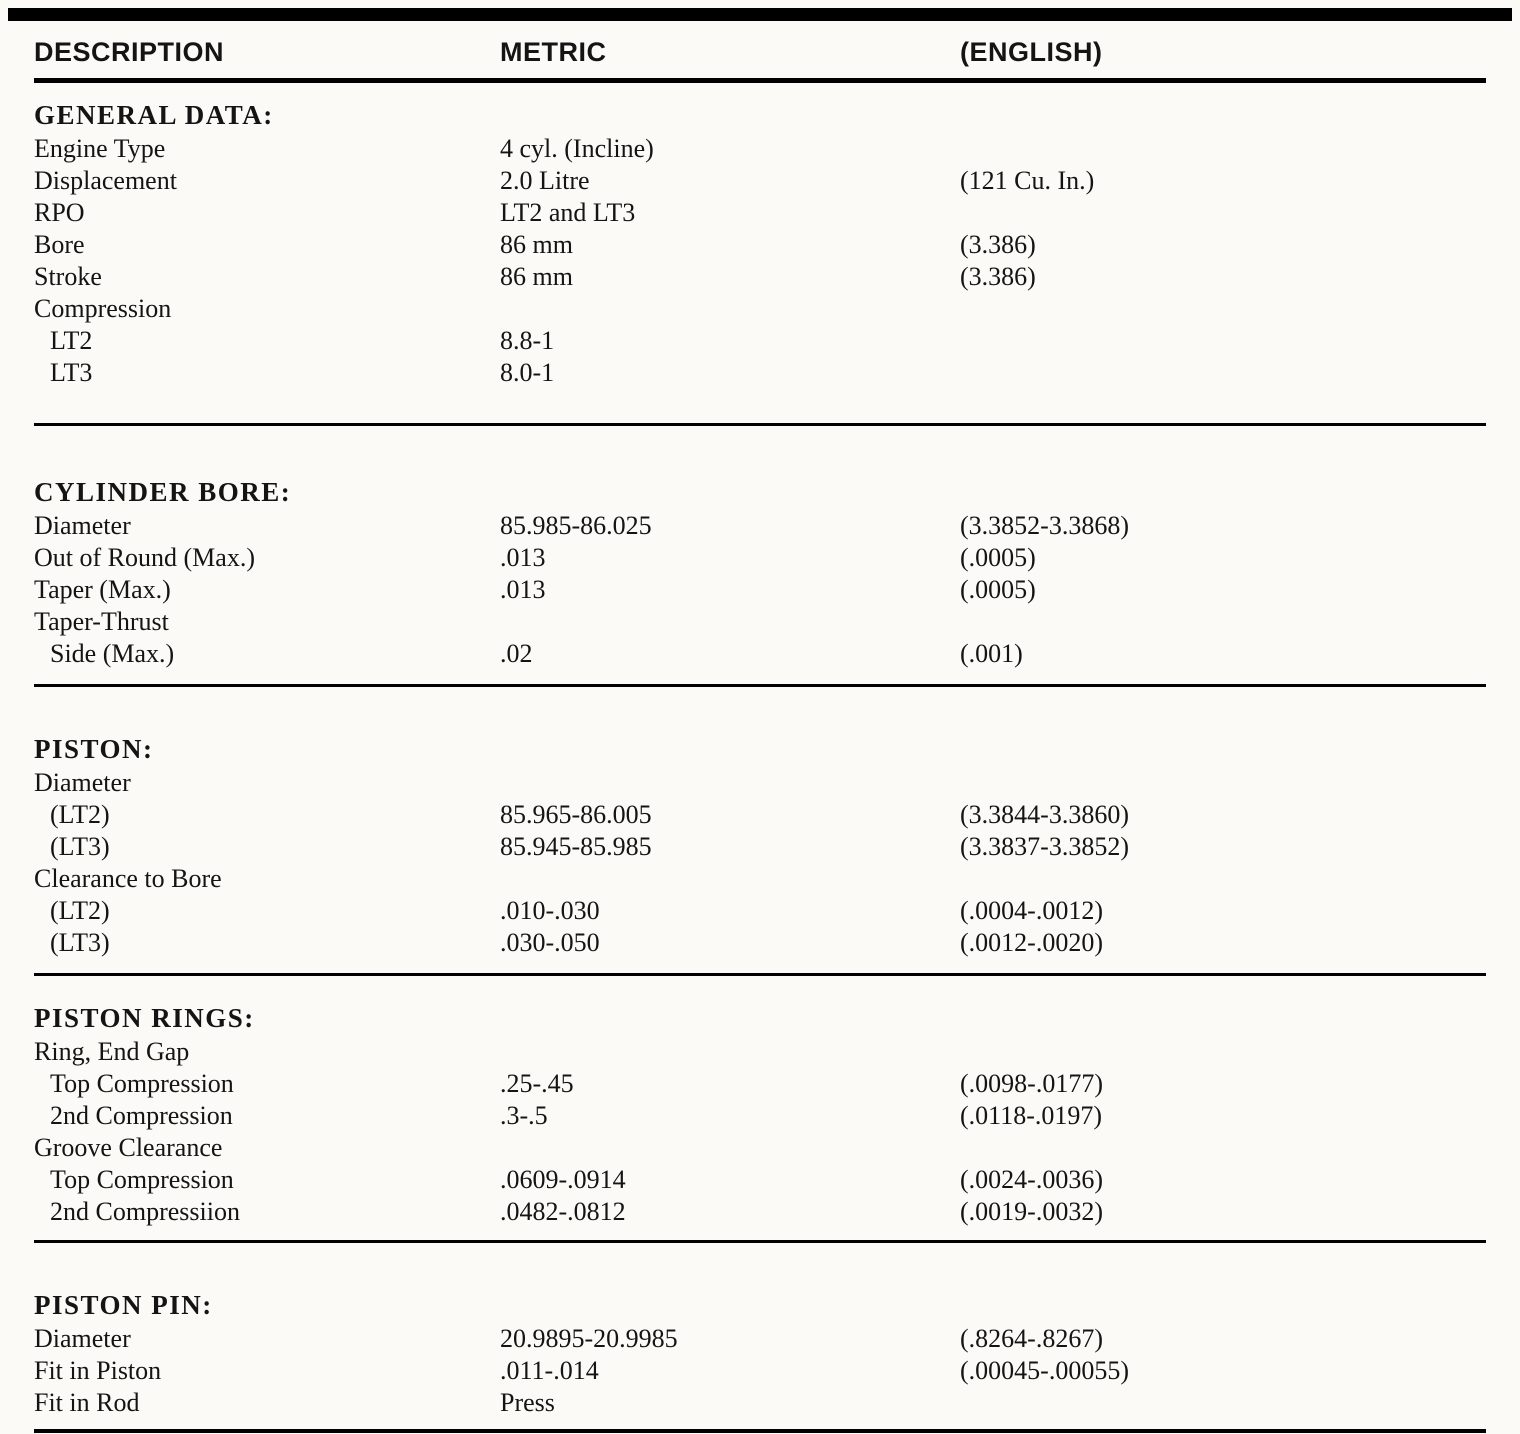 The image size is (1520, 1434). Describe the element at coordinates (760, 847) in the screenshot. I see `spec-row: (LT3) 85.945-85.985 (3.3837-3.3852)` at that location.